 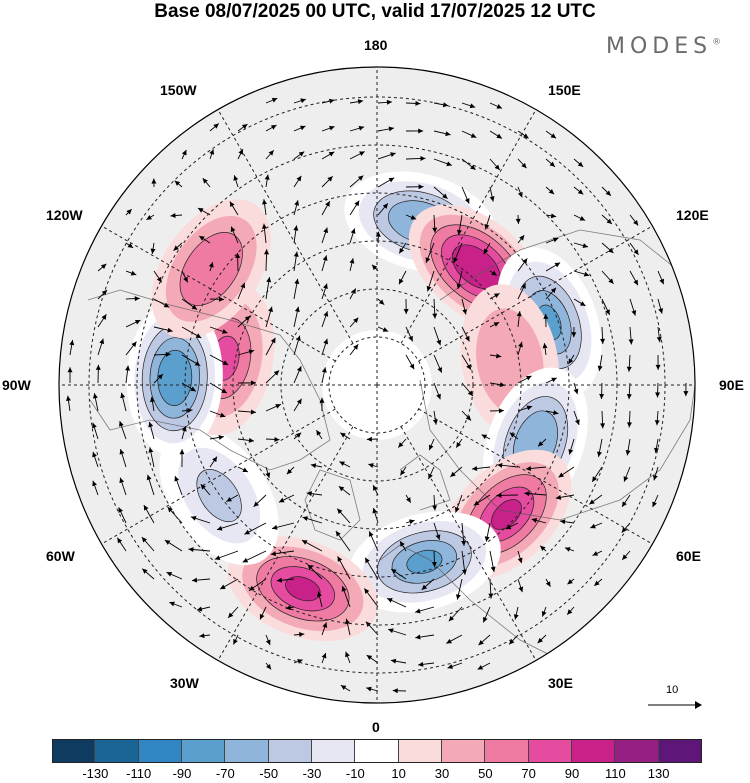 What do you see at coordinates (376, 45) in the screenshot?
I see `lon-label-180: 180` at bounding box center [376, 45].